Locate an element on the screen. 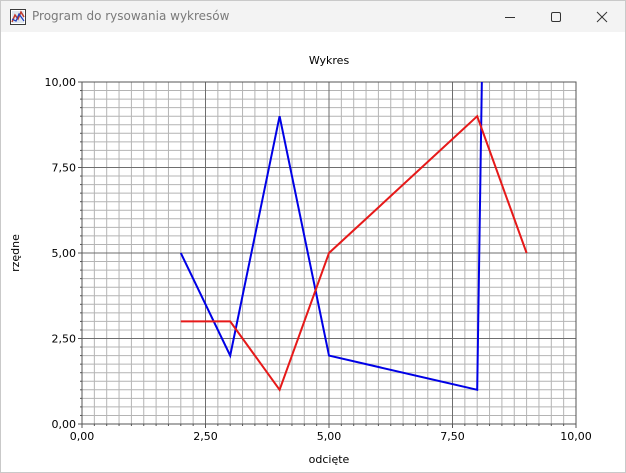 This screenshot has height=473, width=626. window-title: Program do rysowania wykresów is located at coordinates (131, 16).